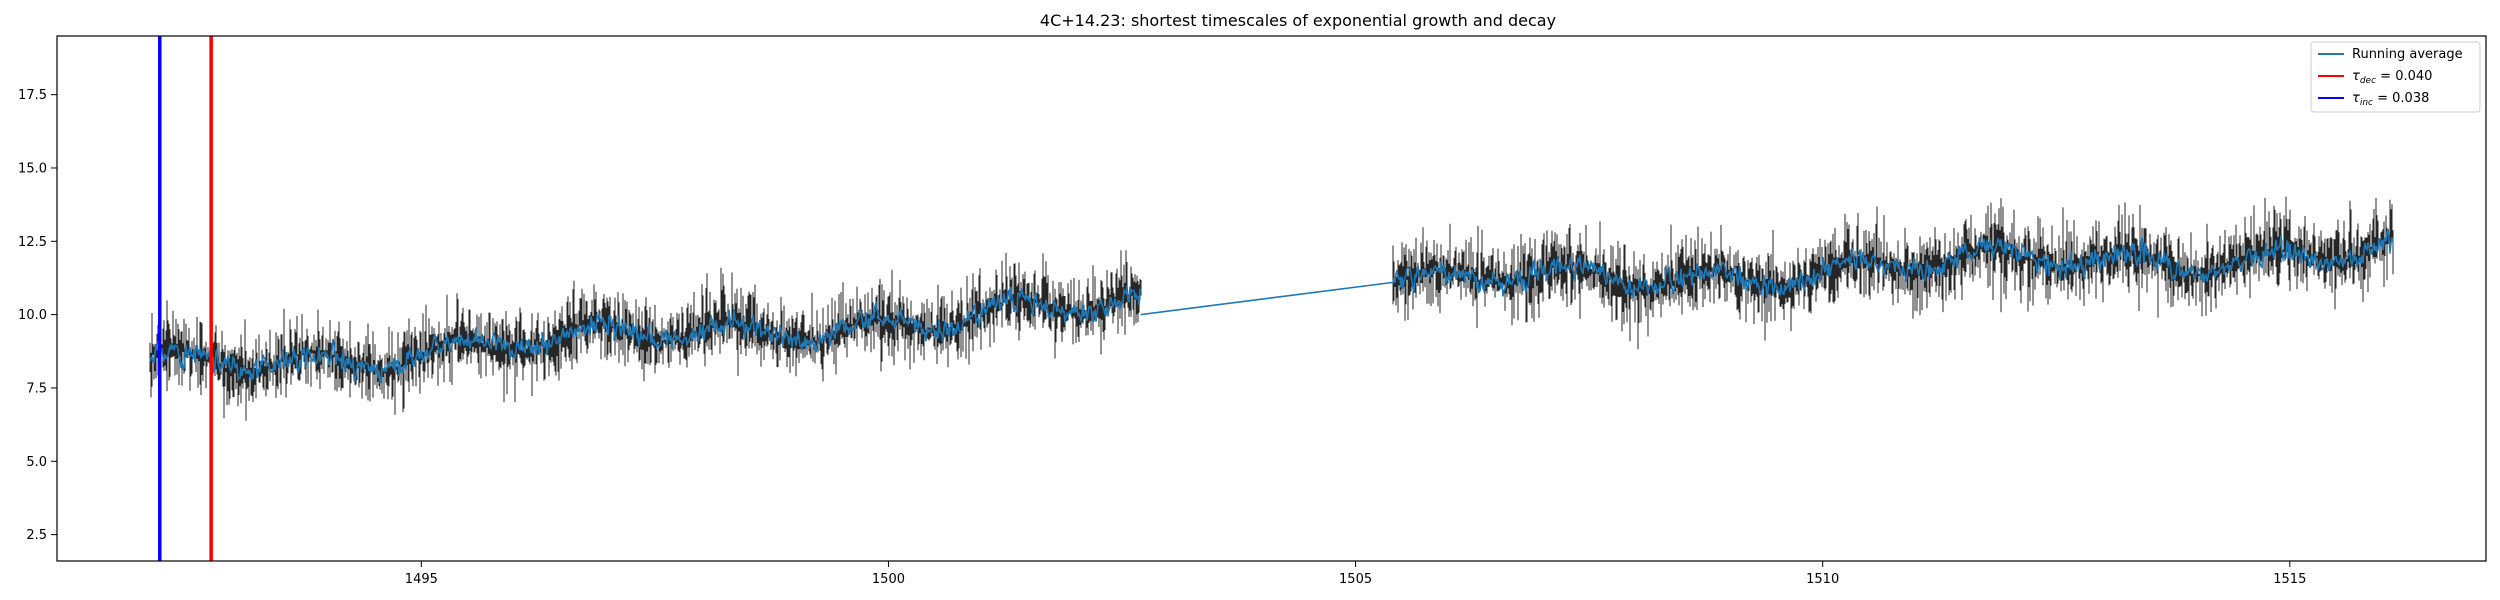  I want to click on y-axis: 2.5 5.0 7.5 10.0 12.5 15.0 17.5, so click(37, 315).